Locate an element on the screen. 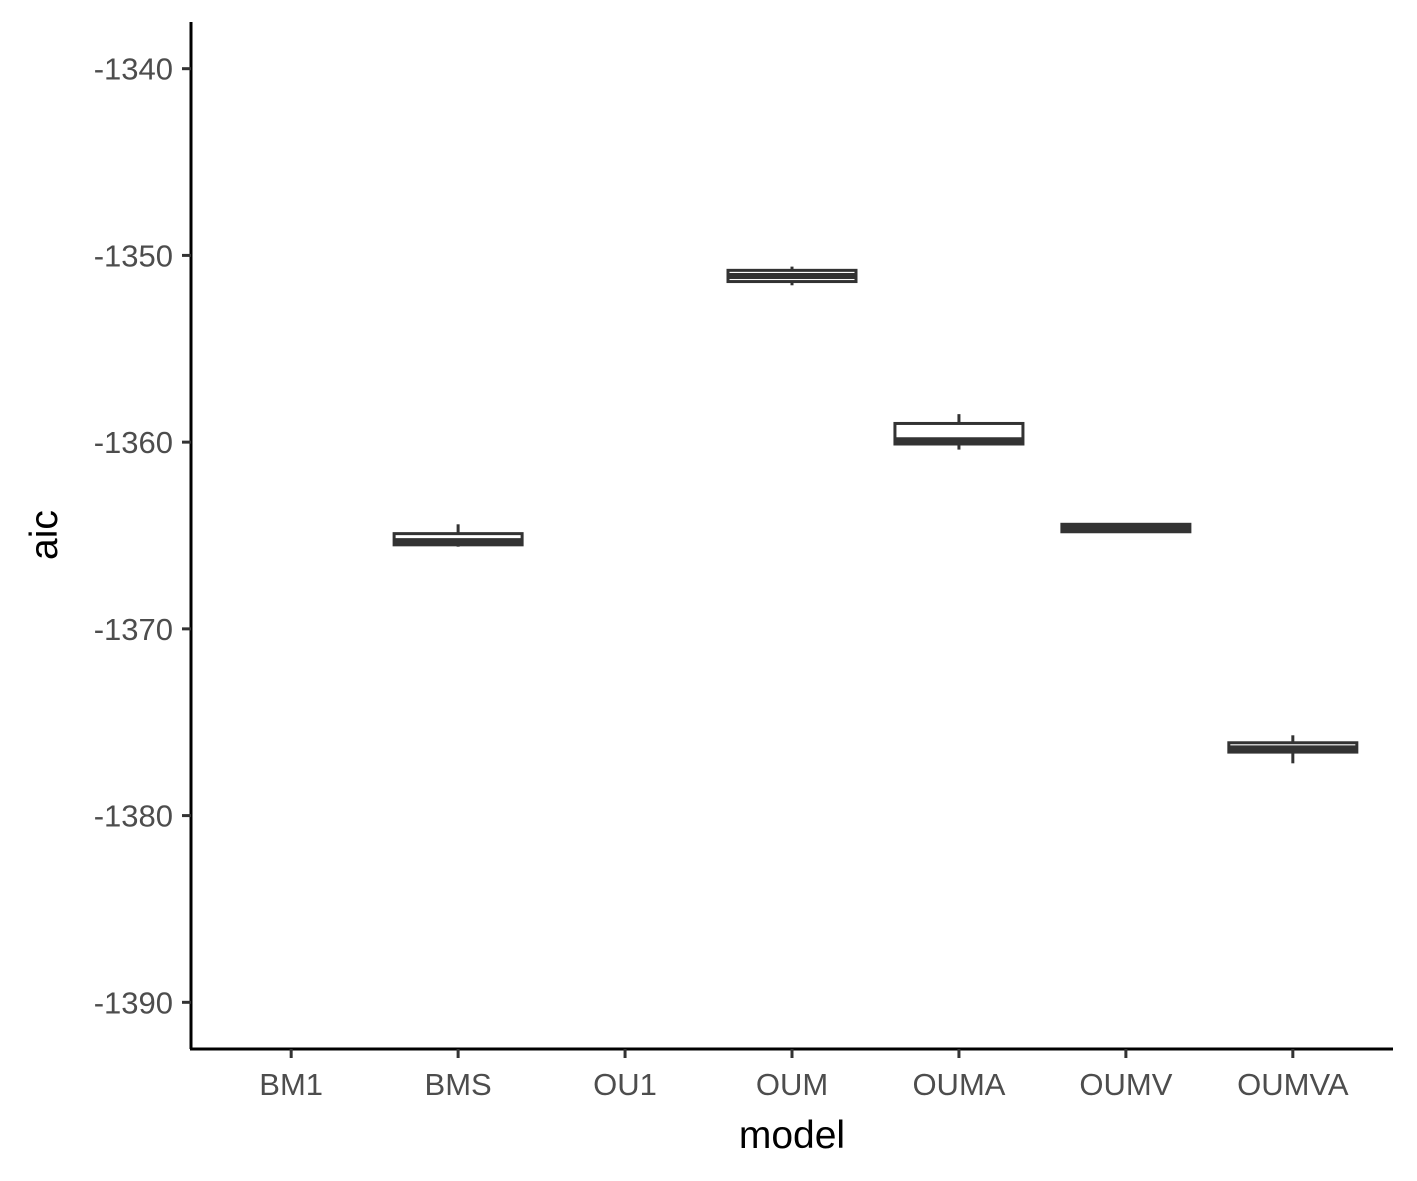  x-tick-label: OU1 is located at coordinates (625, 1084).